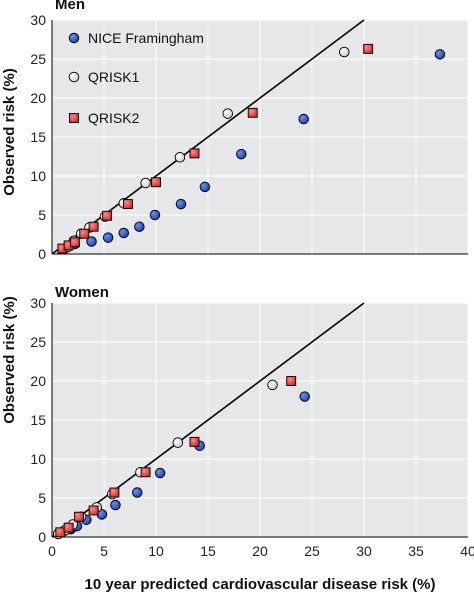  I want to click on x-tick-label: 35, so click(416, 551).